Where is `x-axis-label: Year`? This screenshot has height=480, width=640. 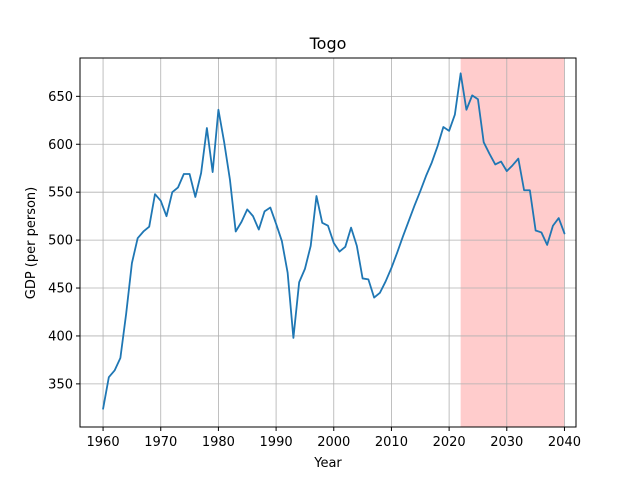
x-axis-label: Year is located at coordinates (327, 463).